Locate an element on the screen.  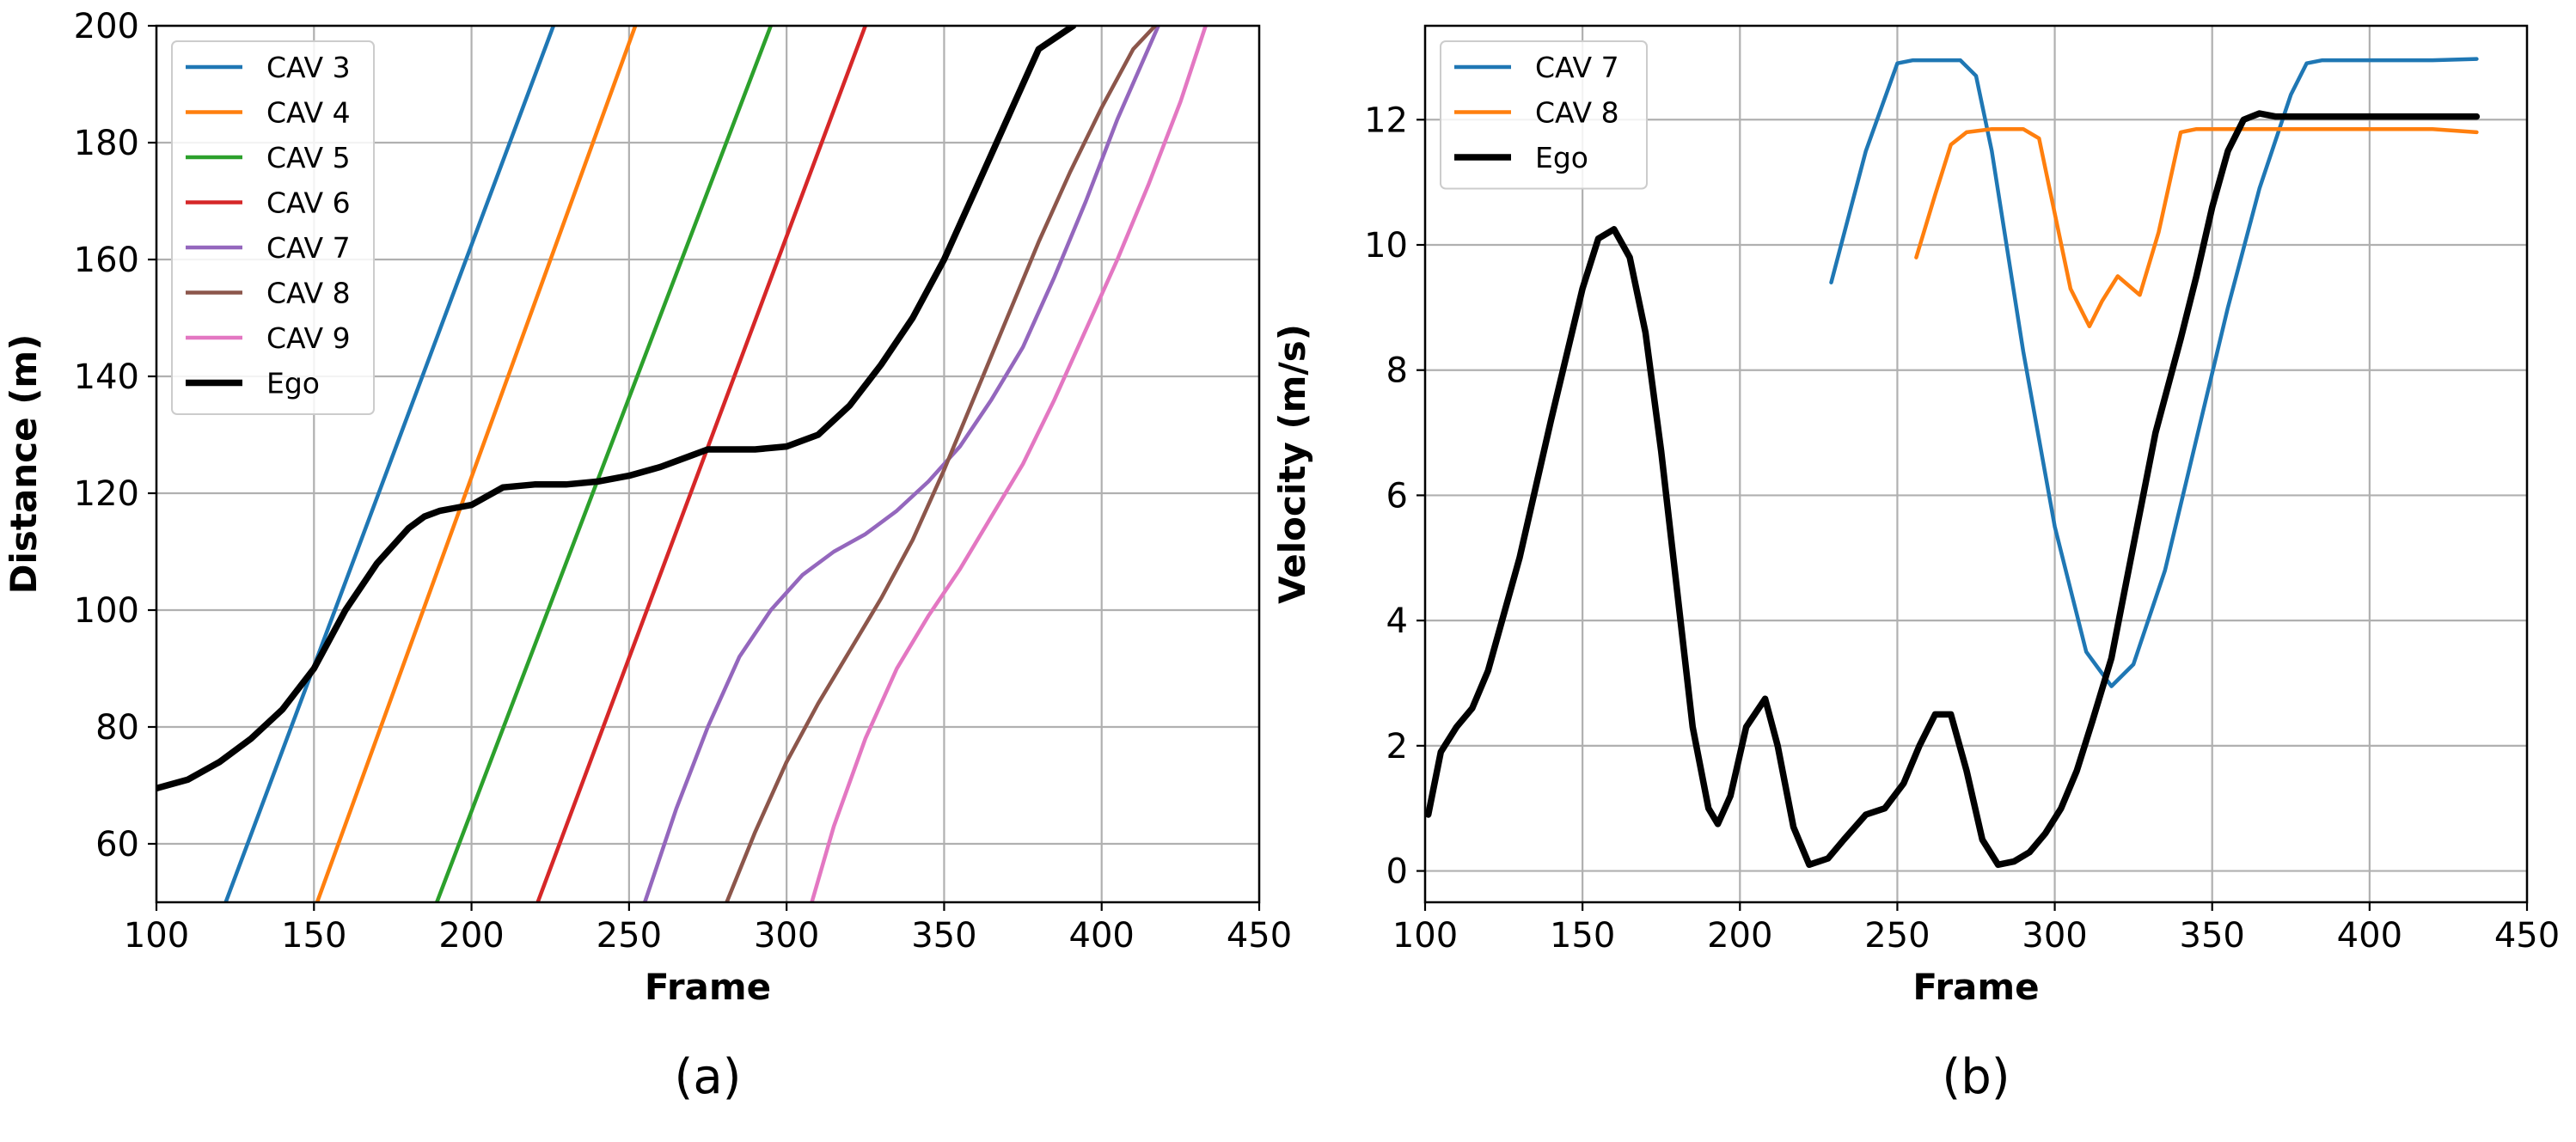
y-tick-label: 100 is located at coordinates (106, 611).